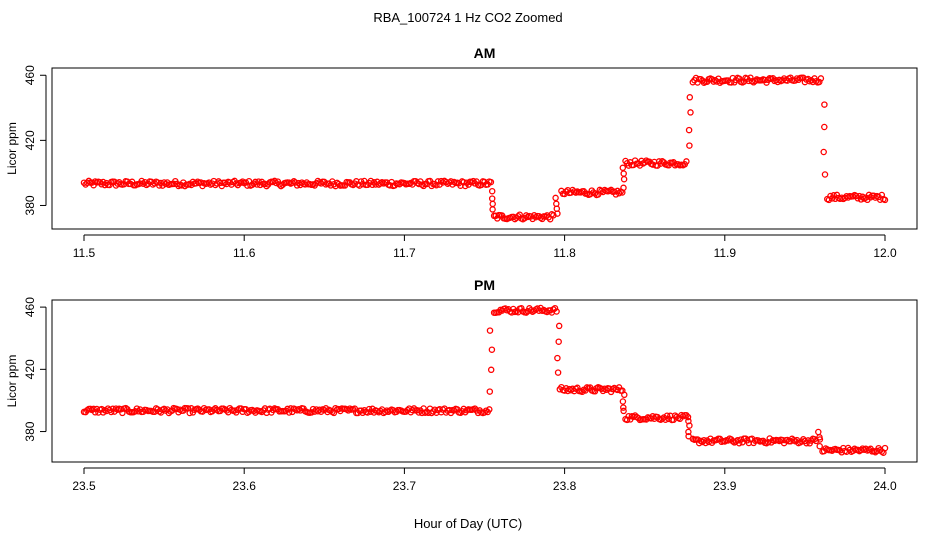 Image resolution: width=936 pixels, height=540 pixels. I want to click on figure-title: RBA_100724 1 Hz CO2 Zoomed, so click(467, 17).